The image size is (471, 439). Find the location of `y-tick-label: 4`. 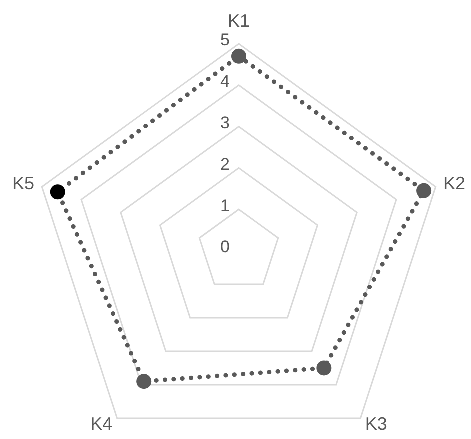

y-tick-label: 4 is located at coordinates (225, 82).